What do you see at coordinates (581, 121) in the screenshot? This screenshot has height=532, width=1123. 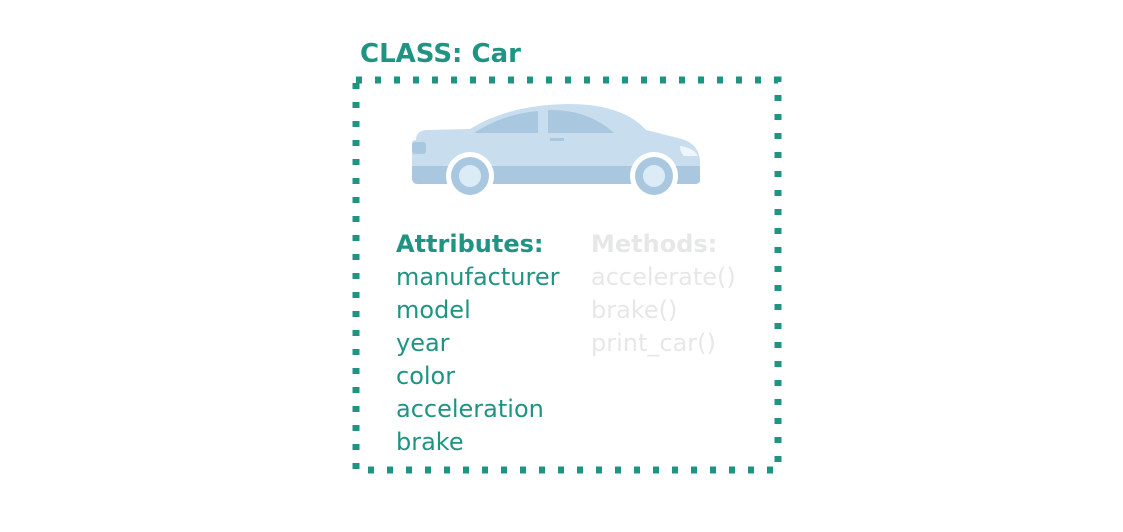 I see `car-window-front` at bounding box center [581, 121].